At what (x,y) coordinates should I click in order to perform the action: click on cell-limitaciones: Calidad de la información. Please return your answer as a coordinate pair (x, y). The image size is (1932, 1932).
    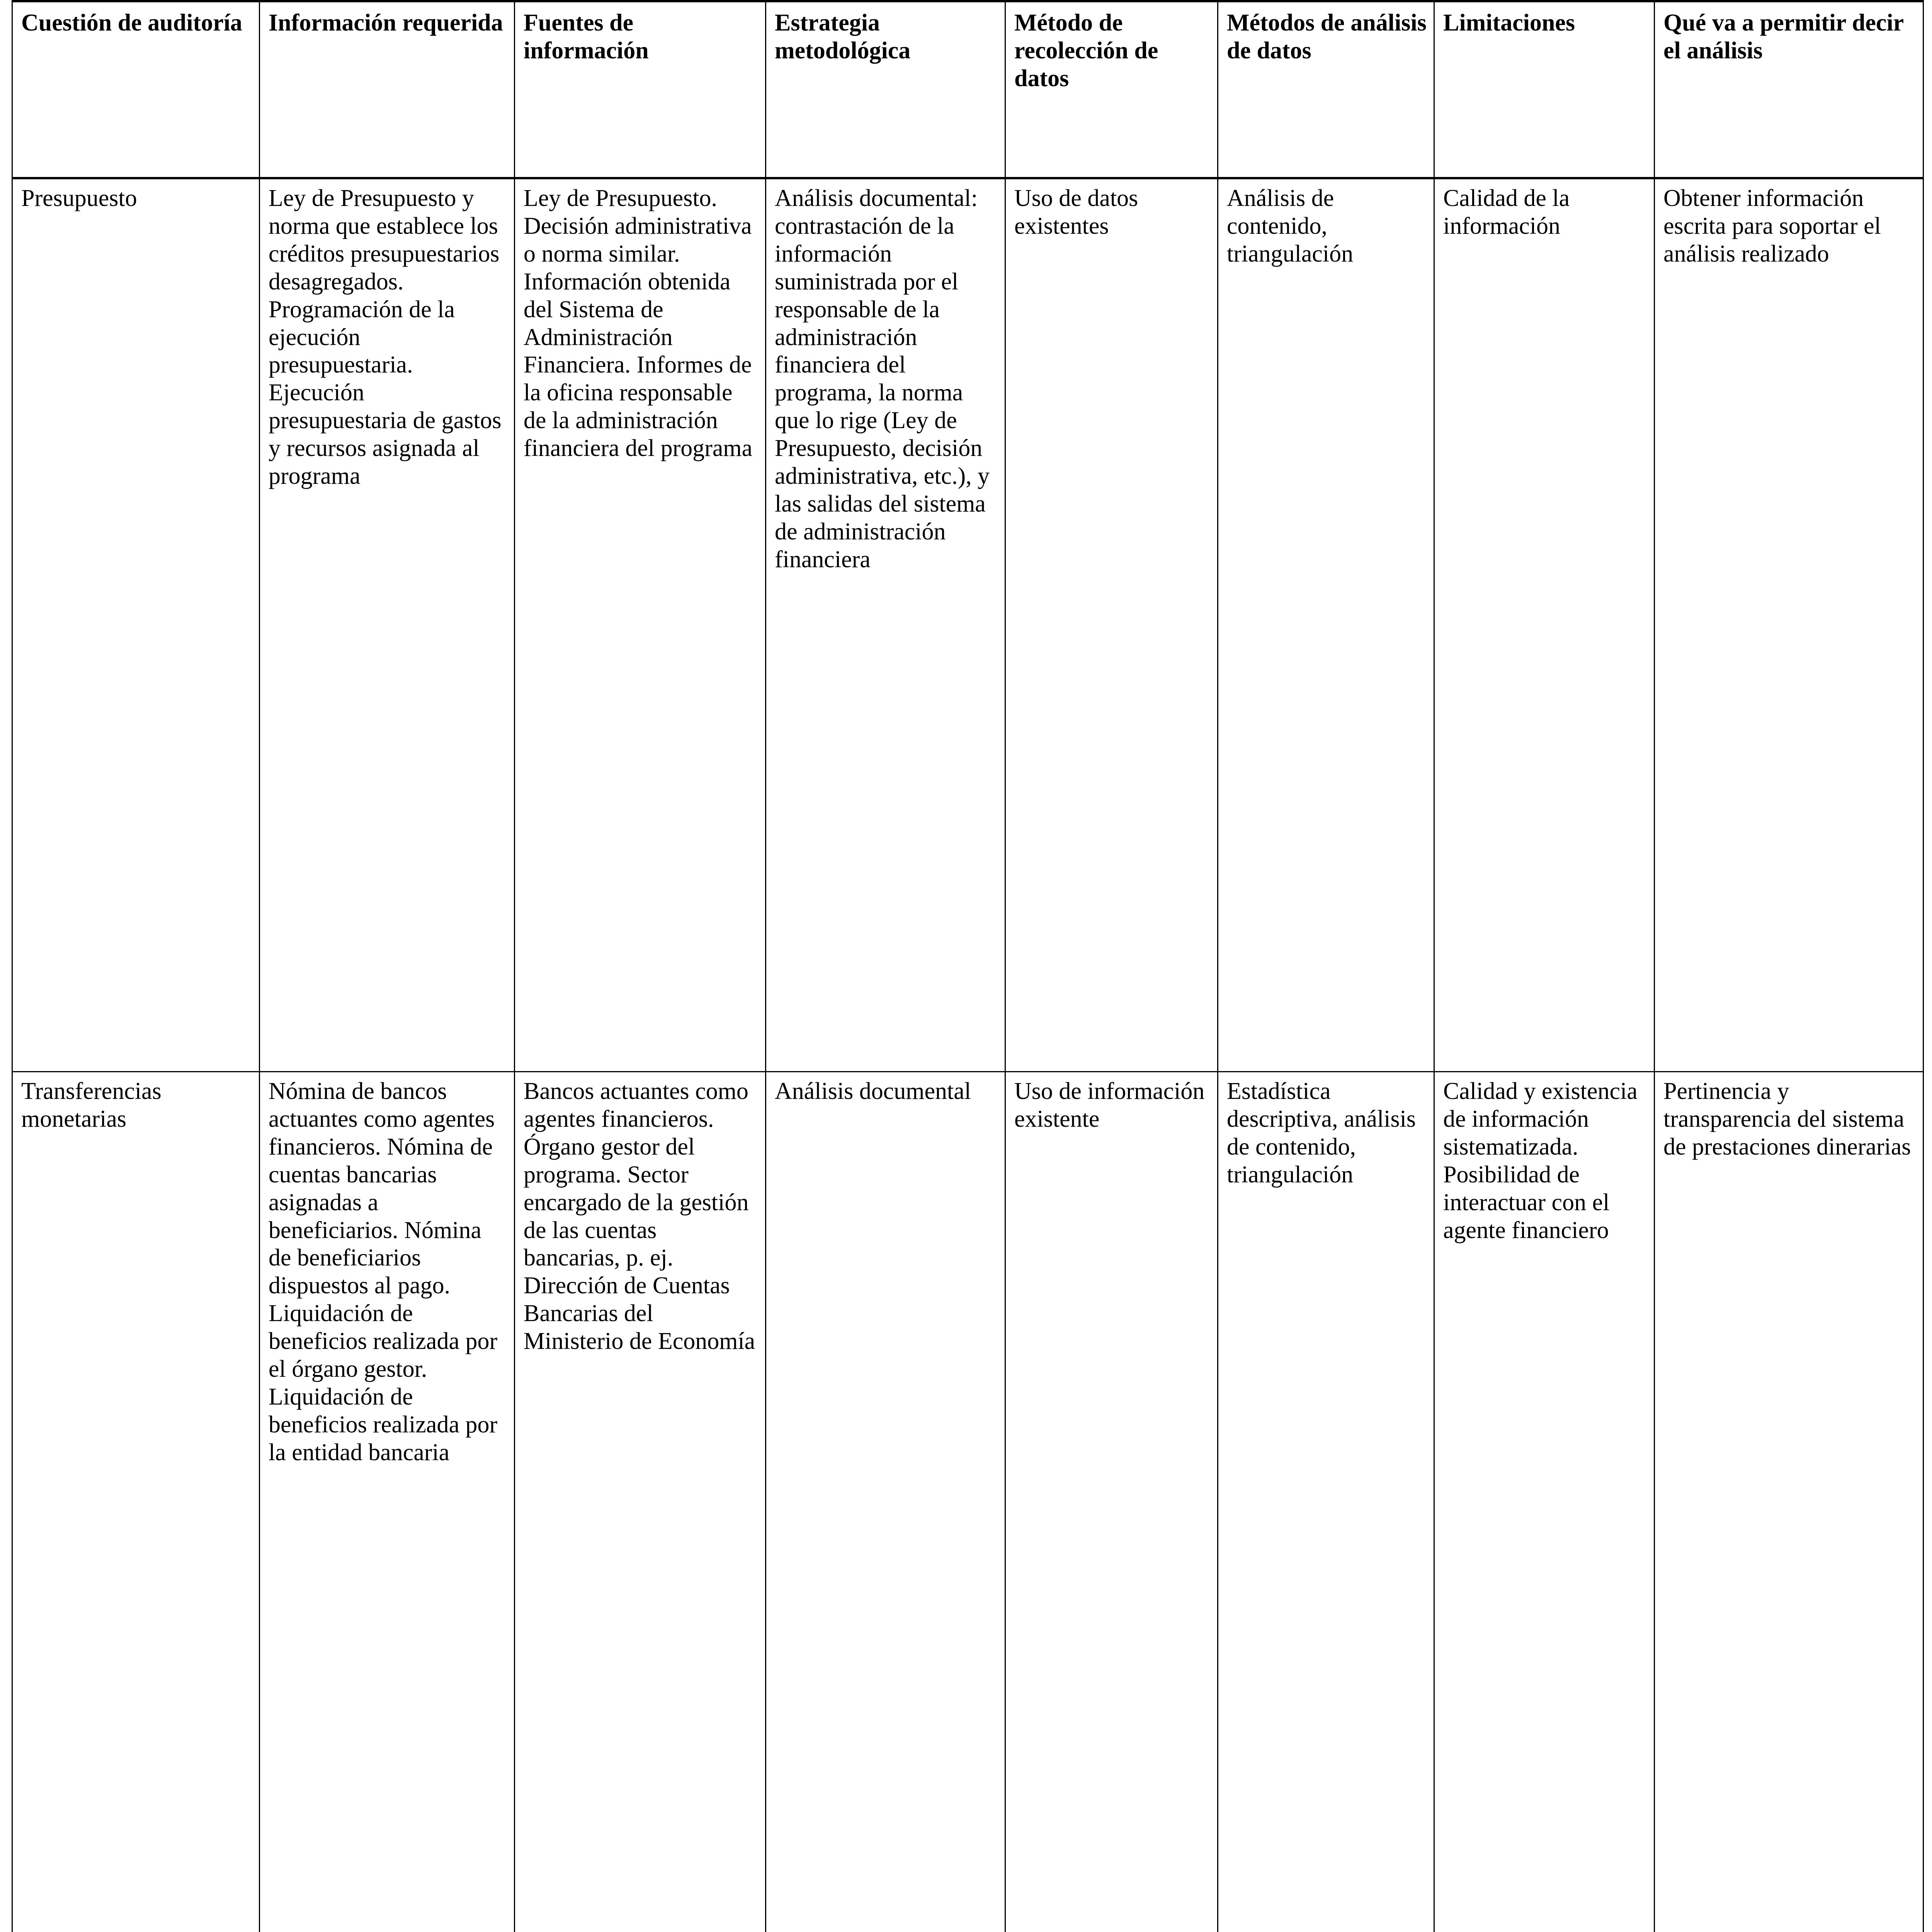
    Looking at the image, I should click on (1545, 625).